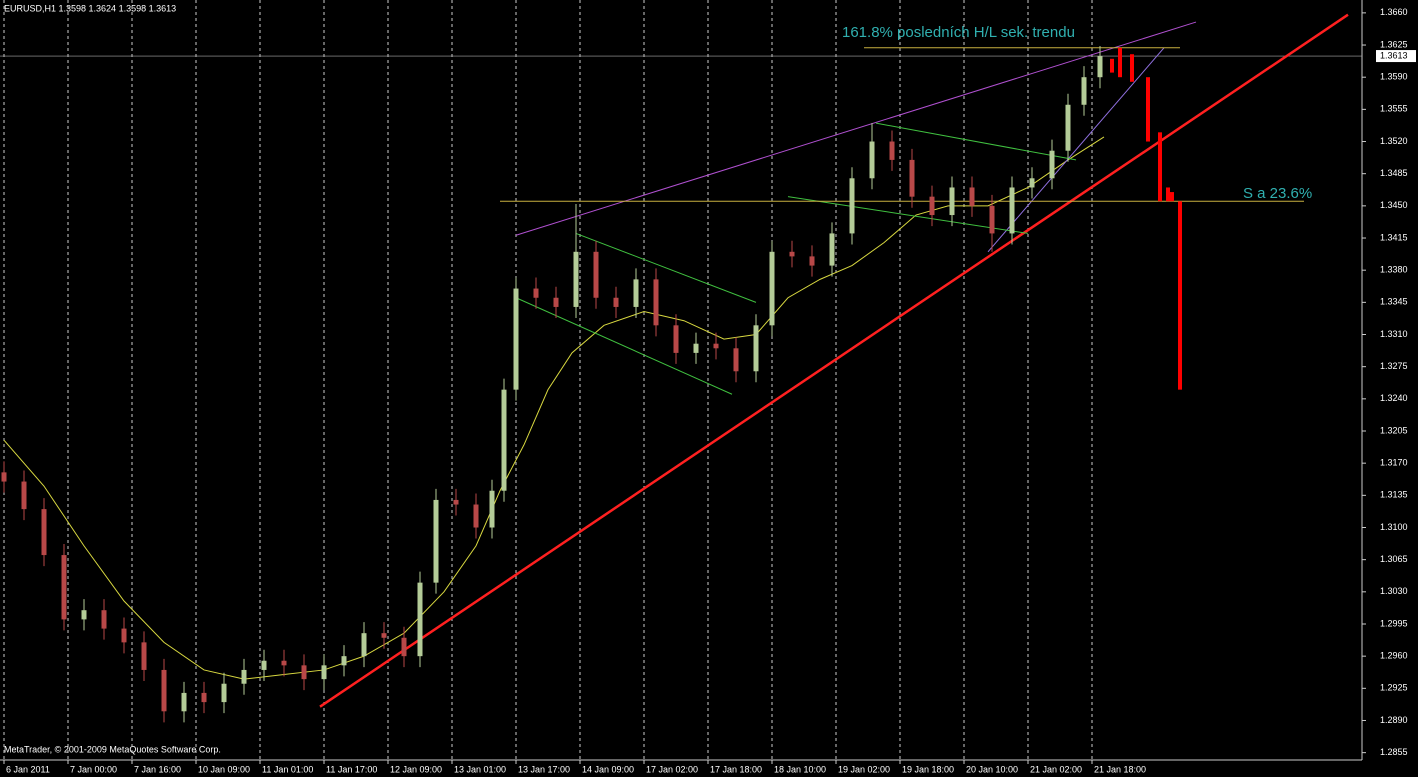 Image resolution: width=1418 pixels, height=777 pixels. What do you see at coordinates (1394, 623) in the screenshot?
I see `y-tick-label: 1.2995` at bounding box center [1394, 623].